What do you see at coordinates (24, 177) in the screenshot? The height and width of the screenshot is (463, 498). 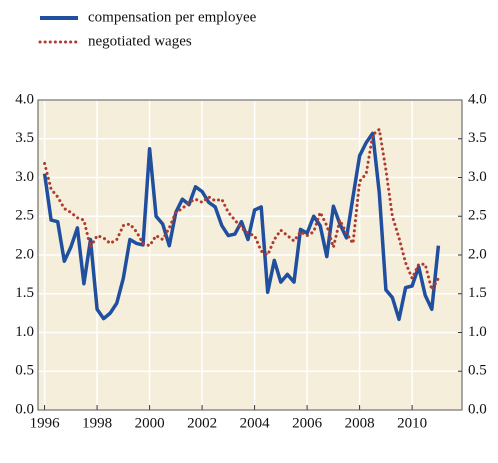 I see `y-tick-label: 3.0` at bounding box center [24, 177].